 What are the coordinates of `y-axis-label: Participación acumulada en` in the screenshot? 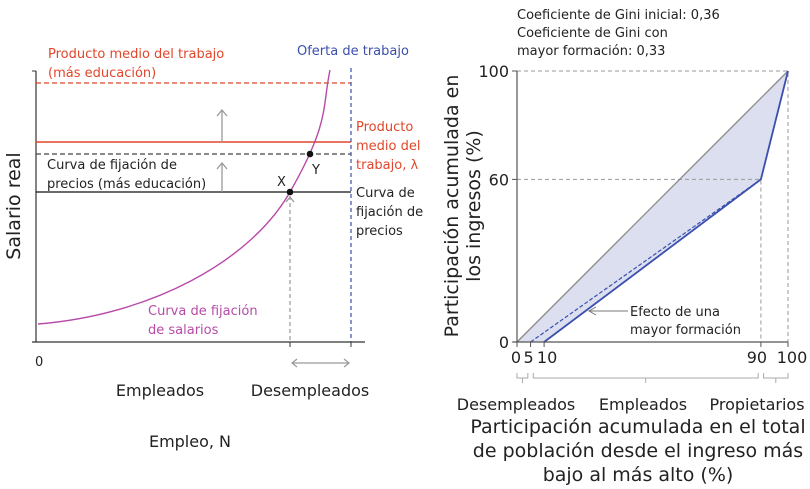 It's located at (452, 206).